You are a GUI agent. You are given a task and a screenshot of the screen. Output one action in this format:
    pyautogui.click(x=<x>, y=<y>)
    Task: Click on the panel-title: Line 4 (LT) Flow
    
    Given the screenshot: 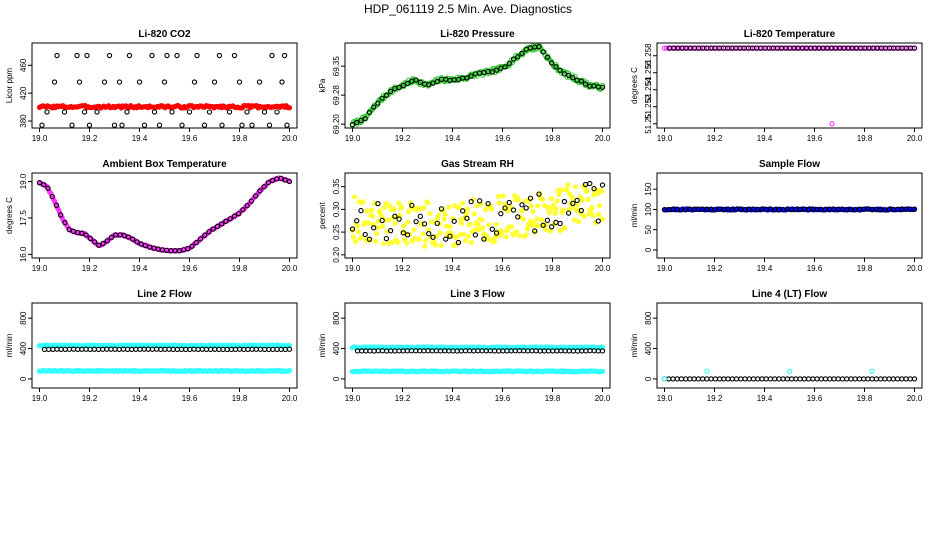 What is the action you would take?
    pyautogui.click(x=790, y=294)
    